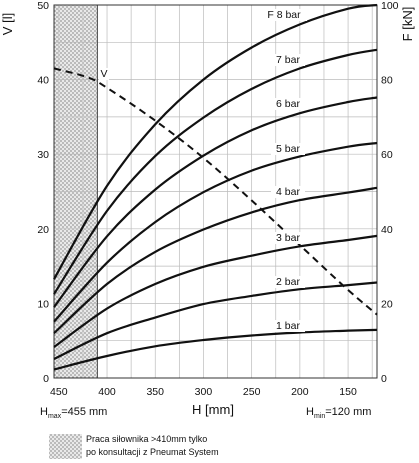 This screenshot has height=463, width=419. What do you see at coordinates (55, 416) in the screenshot?
I see `hmax-subscript: max` at bounding box center [55, 416].